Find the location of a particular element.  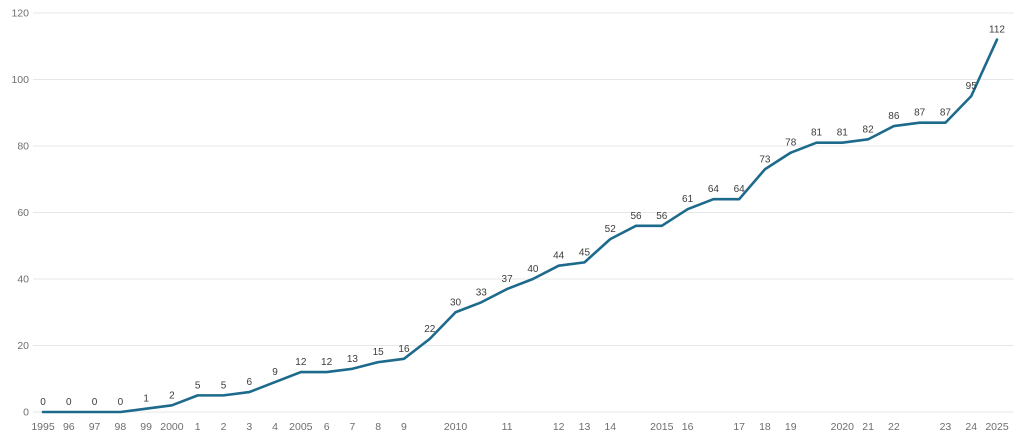

data-point-label: 2 is located at coordinates (172, 395).